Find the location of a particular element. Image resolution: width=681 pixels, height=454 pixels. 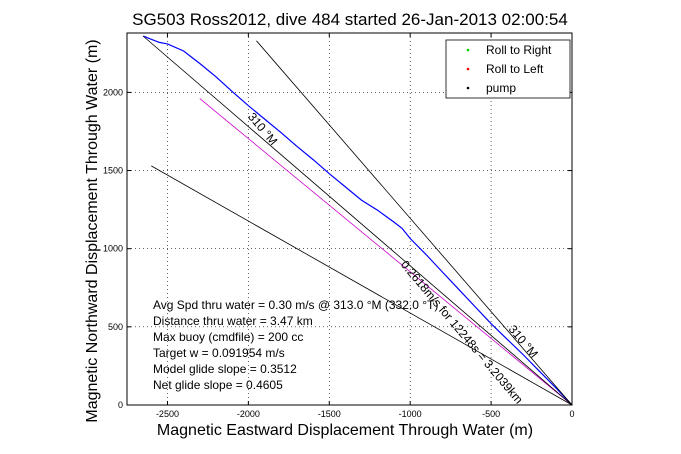

y-tick-label-1: 500 is located at coordinates (115, 327).